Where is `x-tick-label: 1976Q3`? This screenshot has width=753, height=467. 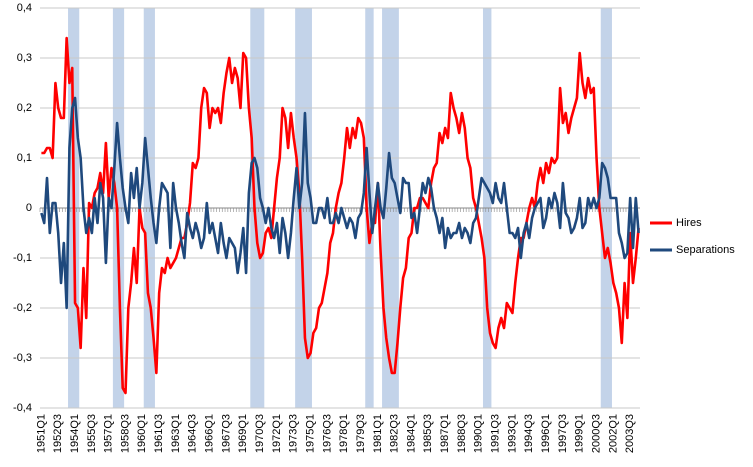 x-tick-label: 1976Q3 is located at coordinates (327, 433).